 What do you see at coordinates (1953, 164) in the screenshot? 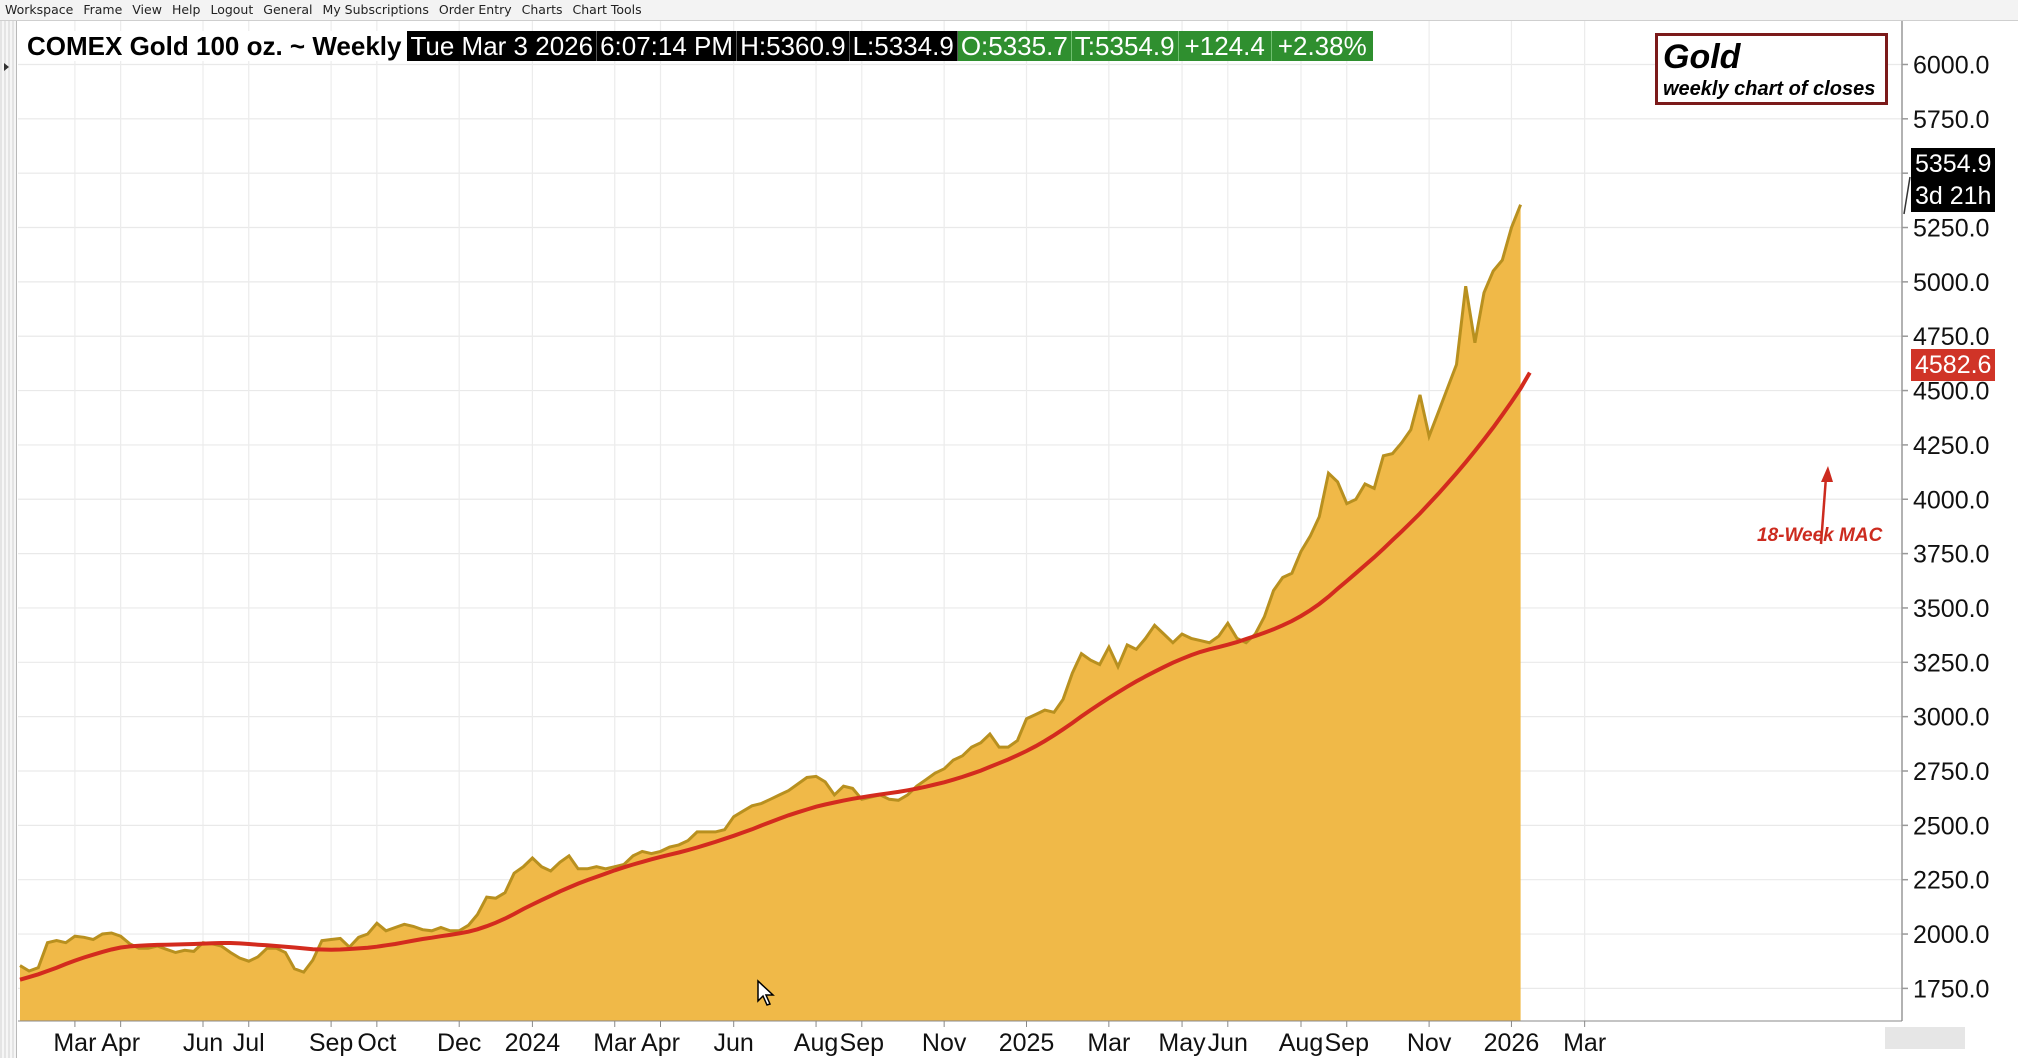
I see `last-price-badge: 5354.9` at bounding box center [1953, 164].